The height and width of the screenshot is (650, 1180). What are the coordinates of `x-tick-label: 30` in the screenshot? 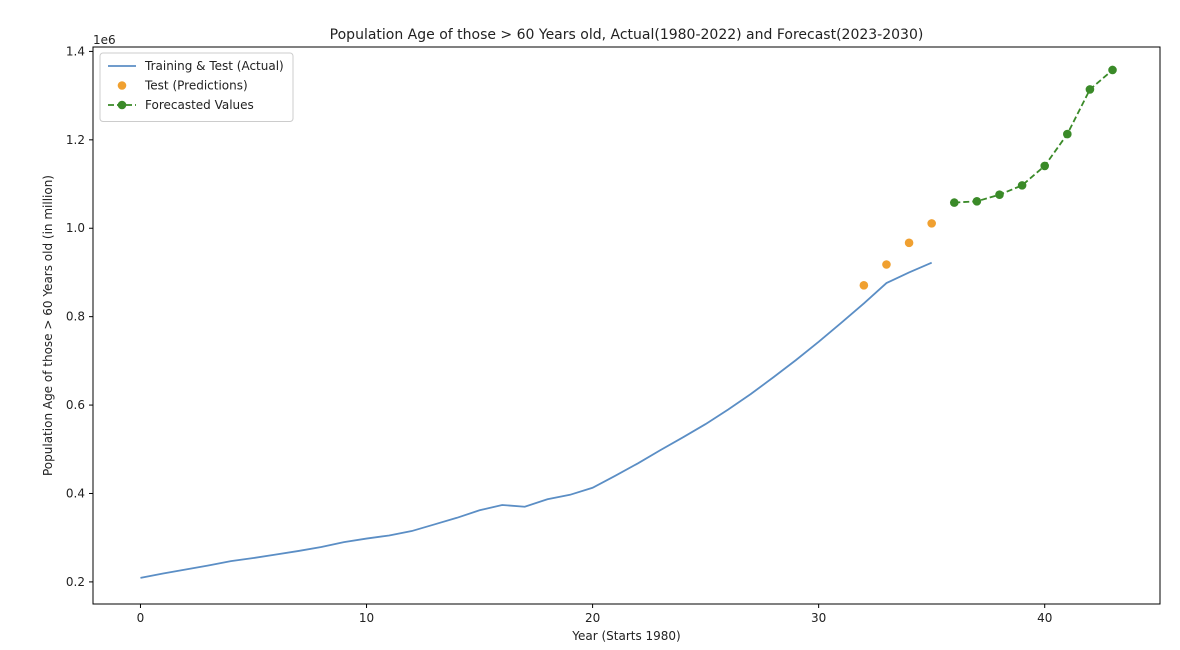 It's located at (818, 618).